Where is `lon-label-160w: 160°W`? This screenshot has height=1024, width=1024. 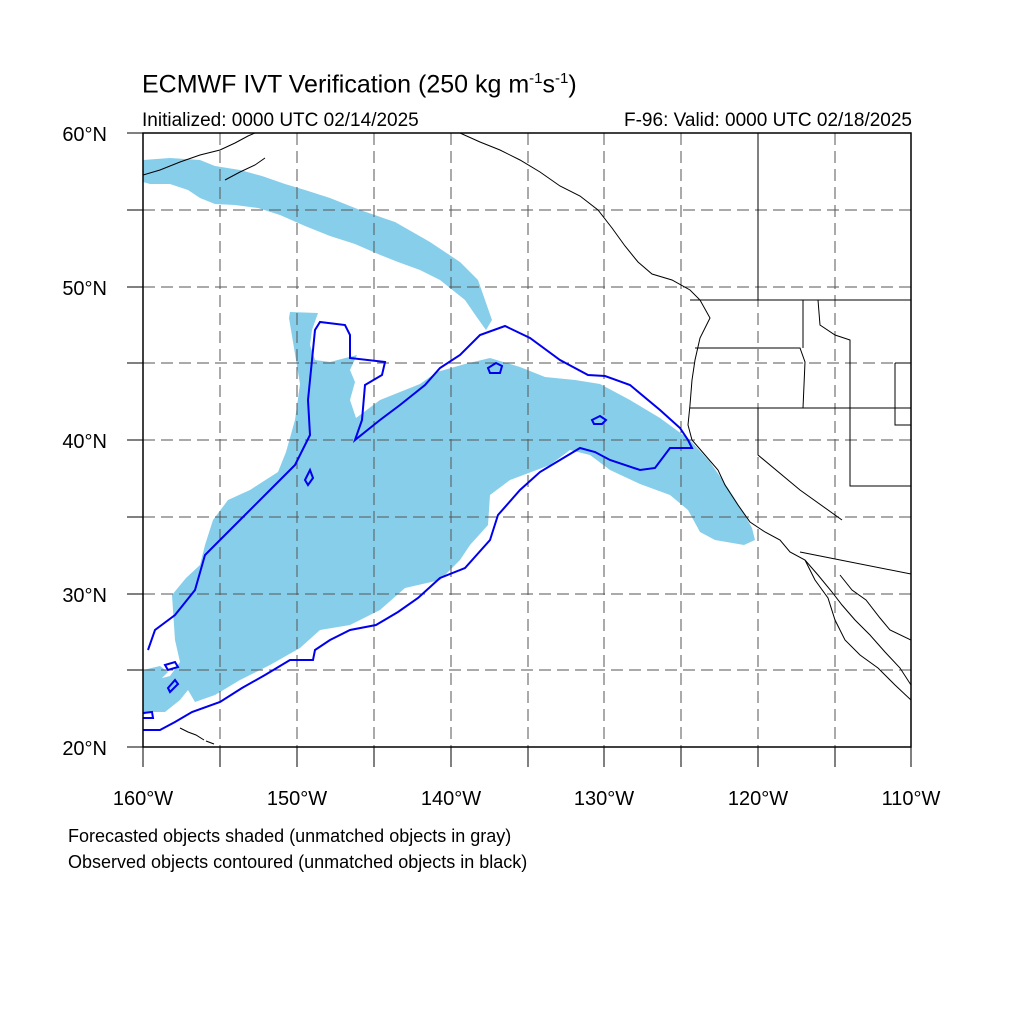
lon-label-160w: 160°W is located at coordinates (143, 799).